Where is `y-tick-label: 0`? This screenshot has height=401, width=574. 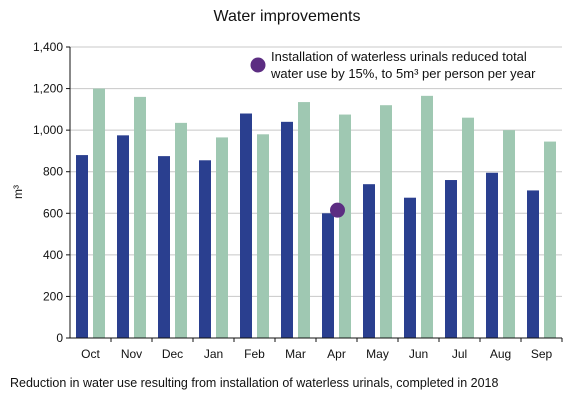
y-tick-label: 0 is located at coordinates (59, 338).